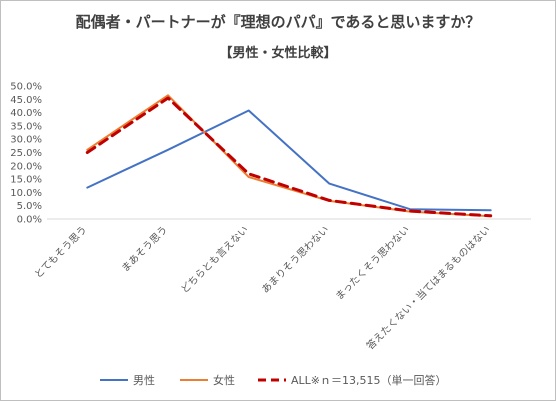 Image resolution: width=556 pixels, height=401 pixels. Describe the element at coordinates (278, 53) in the screenshot. I see `chart-subtitle: 【男性・女性比較】` at that location.